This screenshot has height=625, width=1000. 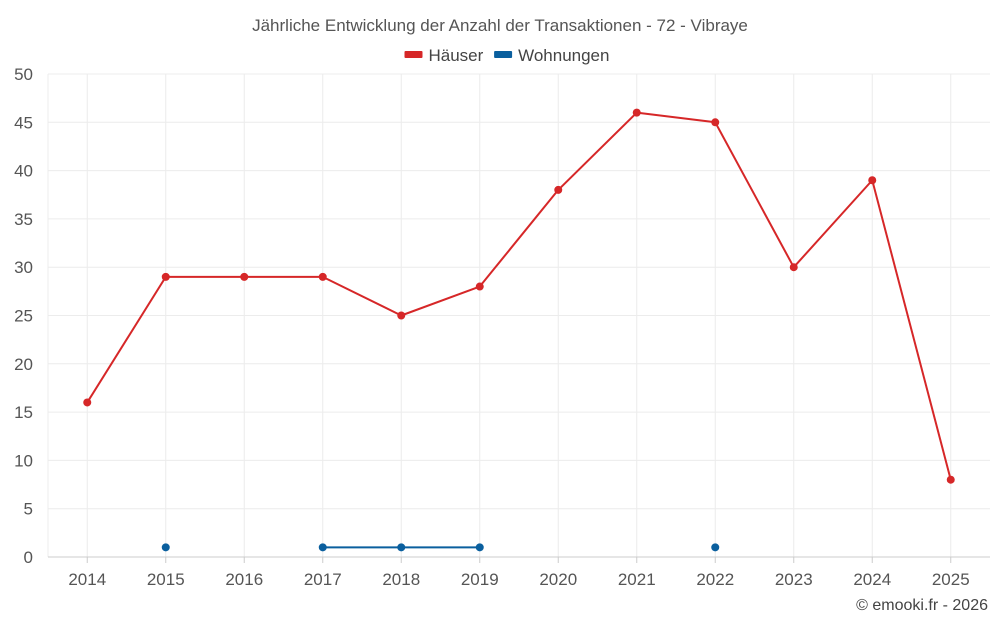 I want to click on x-tick-label: 2020, so click(x=558, y=579).